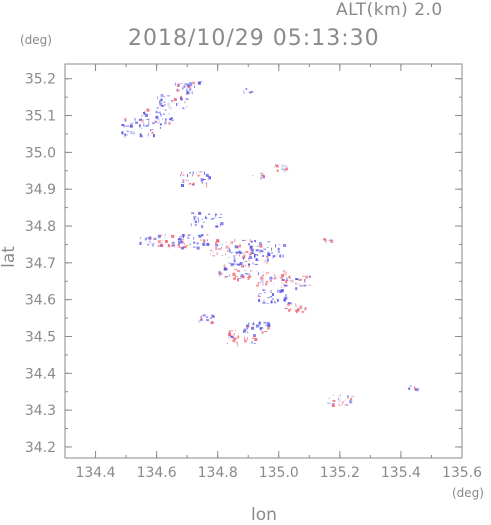  I want to click on x-tick-label: 134.8, so click(218, 473).